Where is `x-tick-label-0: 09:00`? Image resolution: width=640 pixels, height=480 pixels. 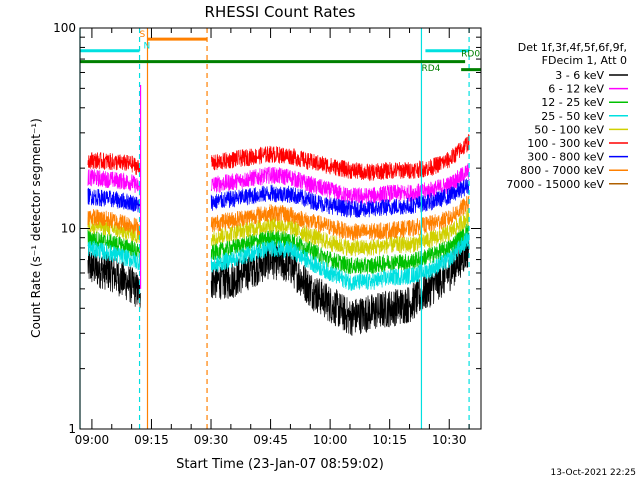 x-tick-label-0: 09:00 is located at coordinates (92, 440).